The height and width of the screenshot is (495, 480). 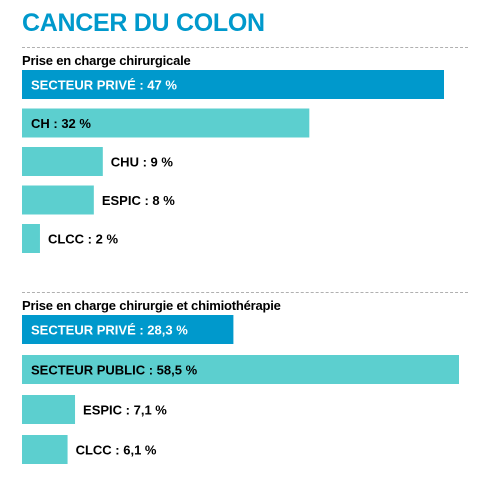 I want to click on page-title: CANCER DU COLON, so click(x=143, y=23).